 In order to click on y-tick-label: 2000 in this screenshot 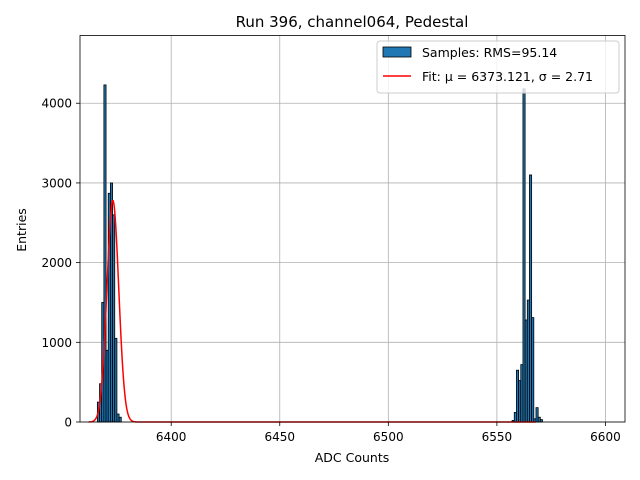, I will do `click(56, 263)`.